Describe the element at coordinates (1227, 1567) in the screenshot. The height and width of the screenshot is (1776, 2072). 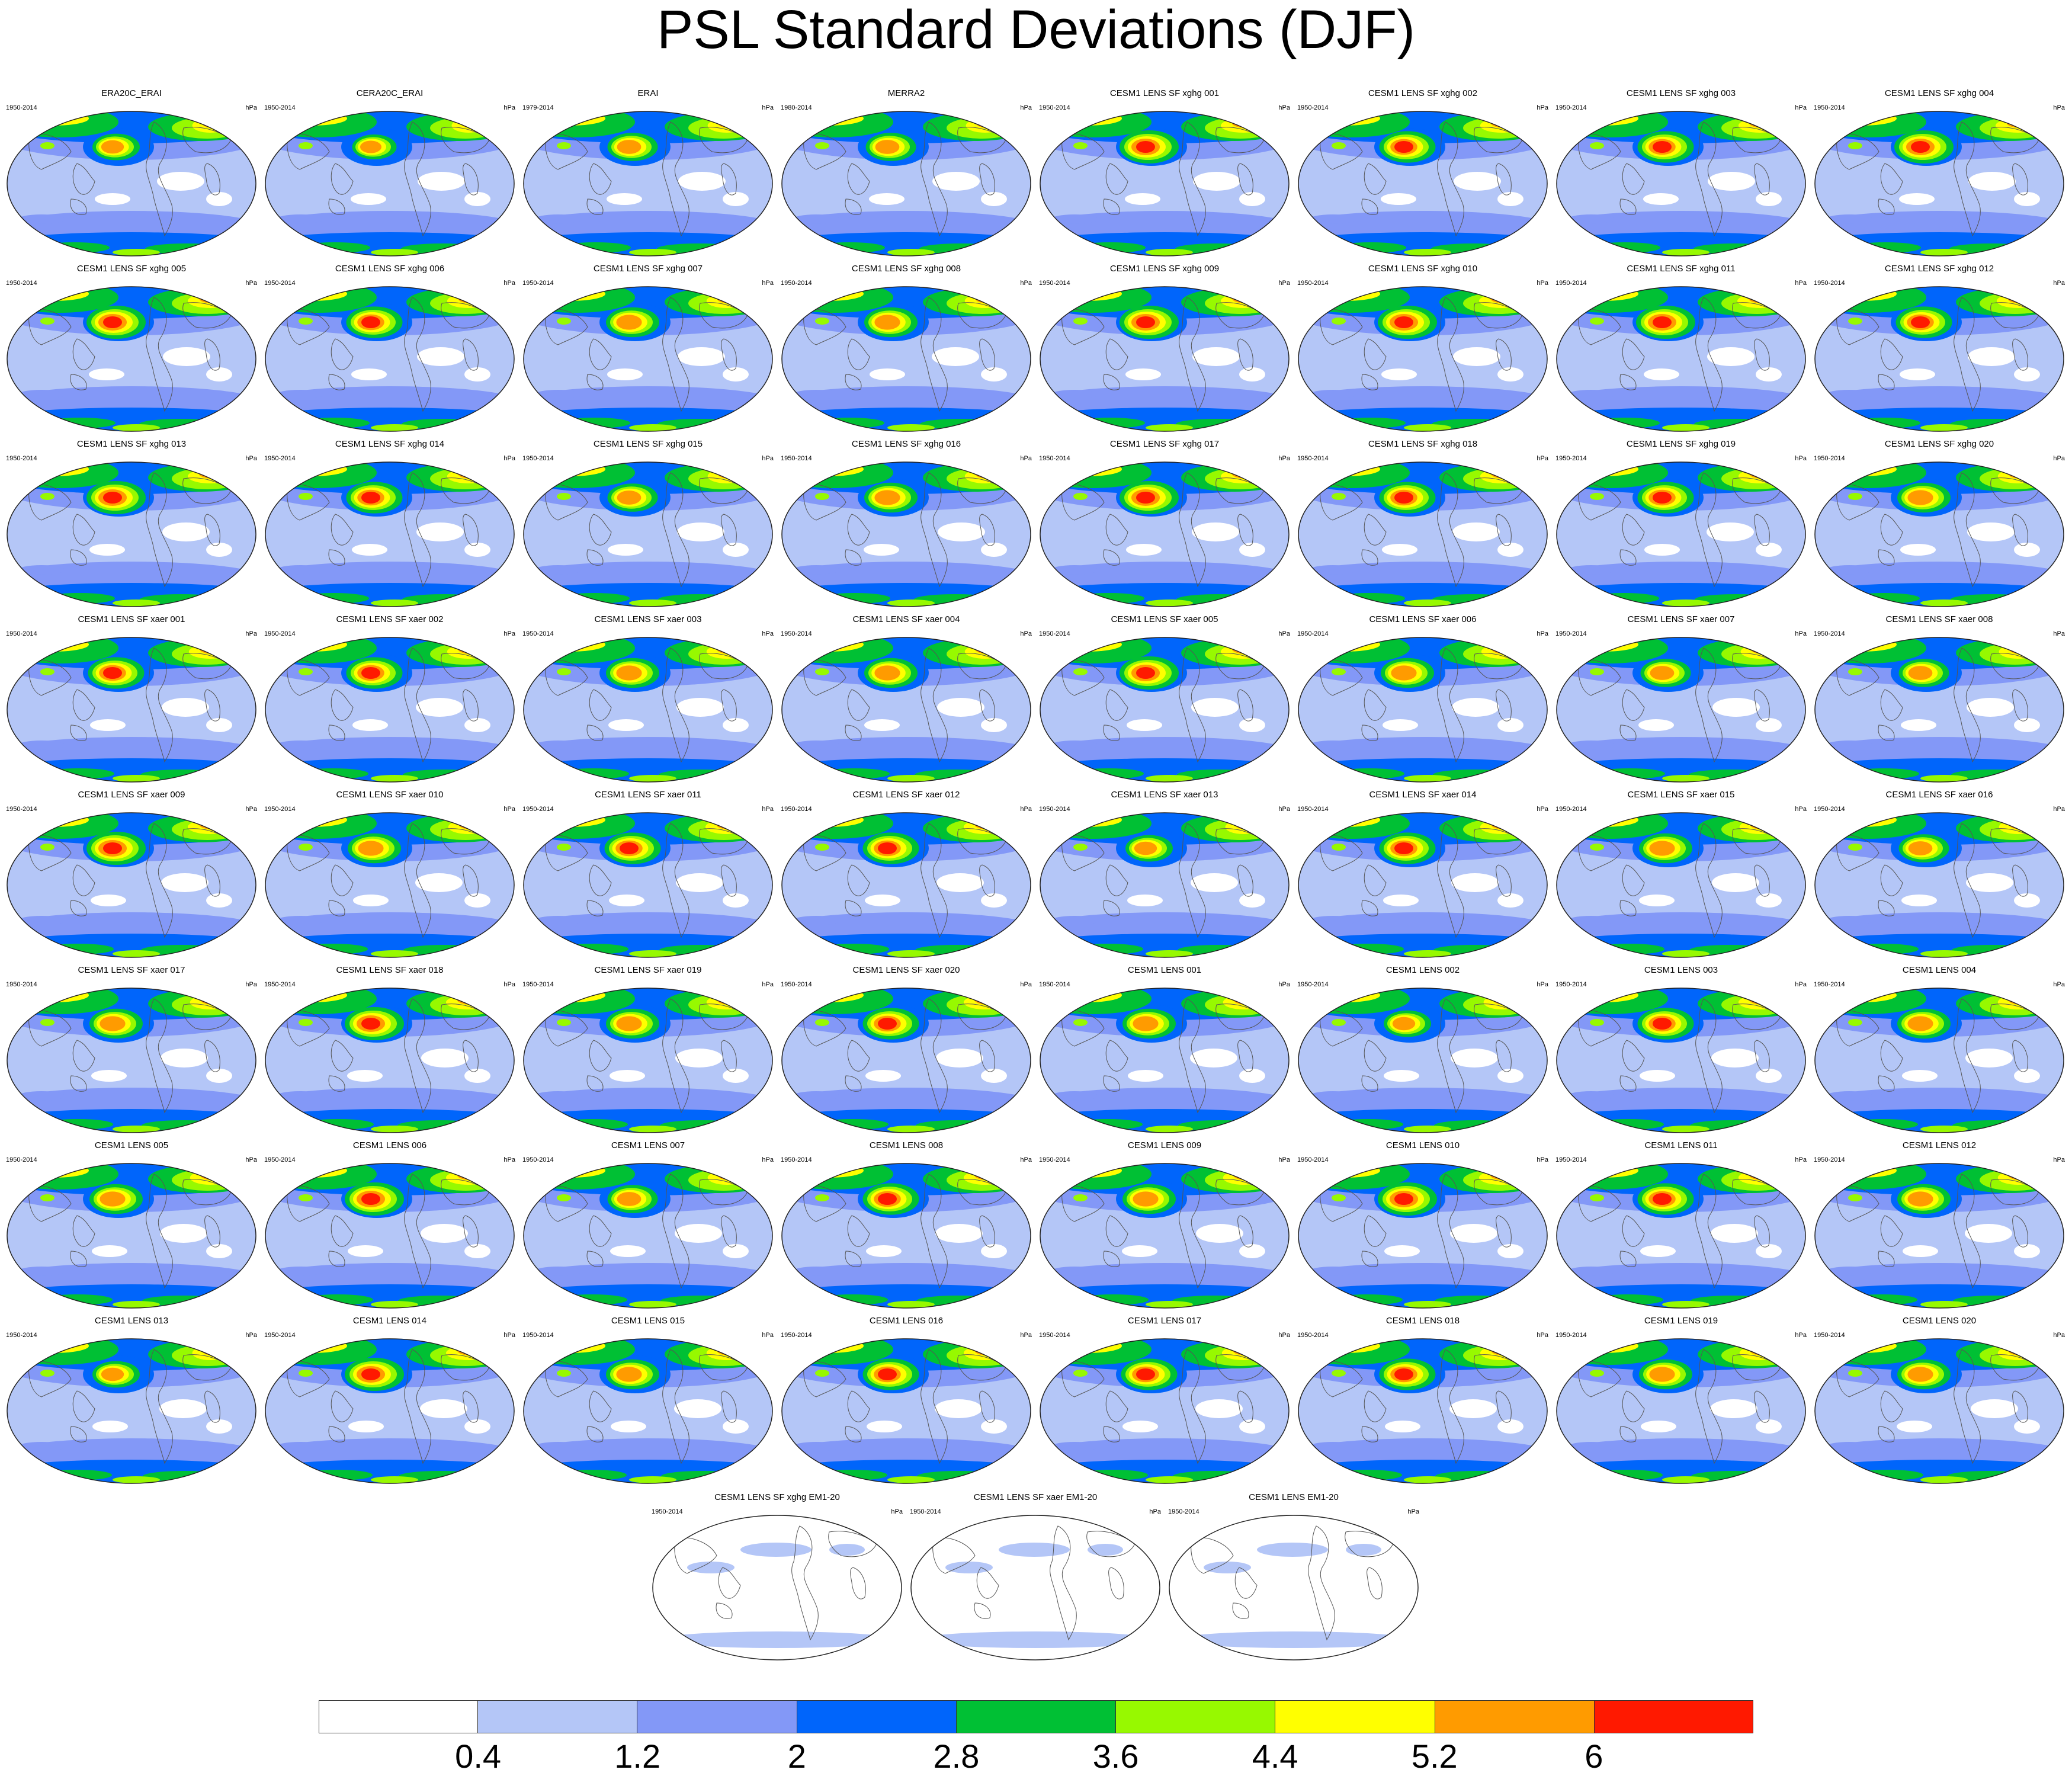
I see `weak-variance-patch` at that location.